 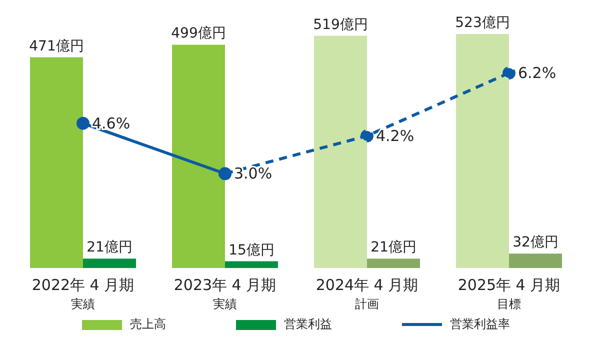 What do you see at coordinates (225, 293) in the screenshot?
I see `x-tick-label: 2023年 4 月期実績` at bounding box center [225, 293].